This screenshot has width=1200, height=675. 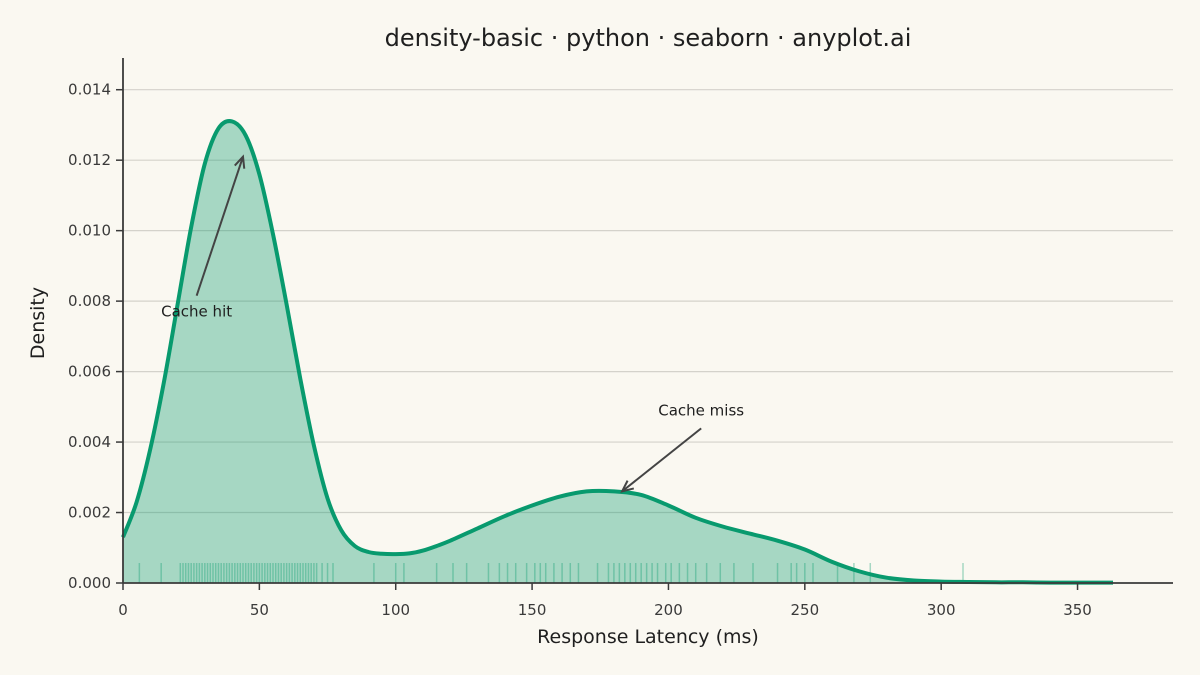 What do you see at coordinates (89, 301) in the screenshot?
I see `y-tick-label: 0.008` at bounding box center [89, 301].